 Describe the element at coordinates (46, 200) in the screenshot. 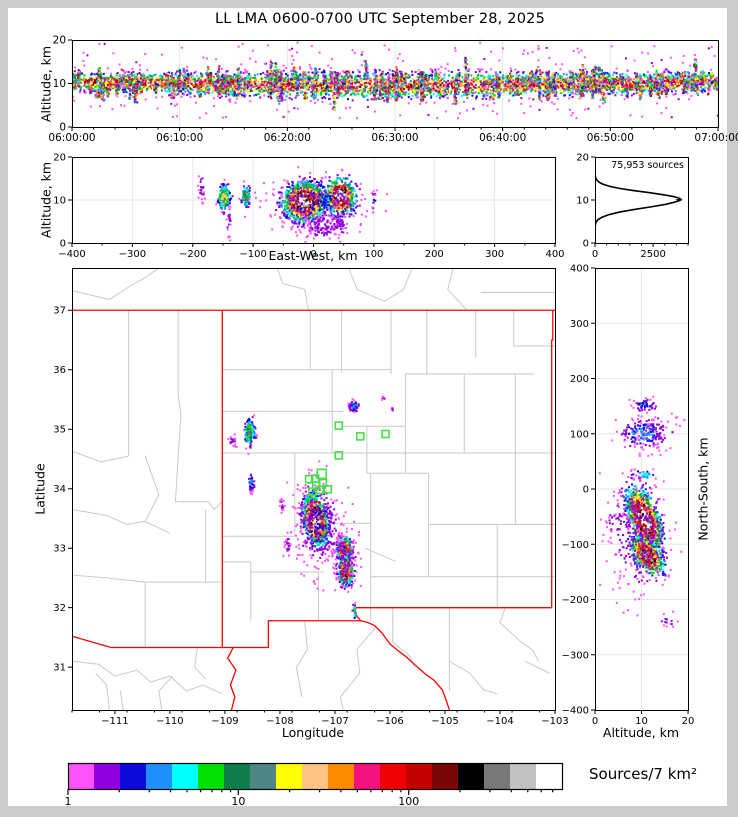

I see `east-west-ylabel: Altitude, km` at that location.